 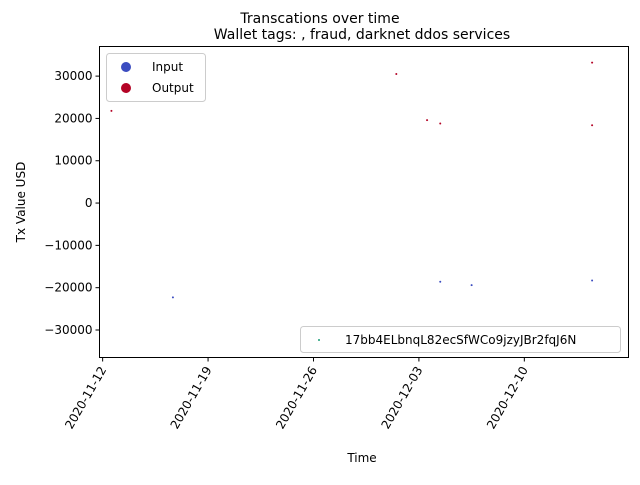 What do you see at coordinates (361, 458) in the screenshot?
I see `x-axis-label: Time` at bounding box center [361, 458].